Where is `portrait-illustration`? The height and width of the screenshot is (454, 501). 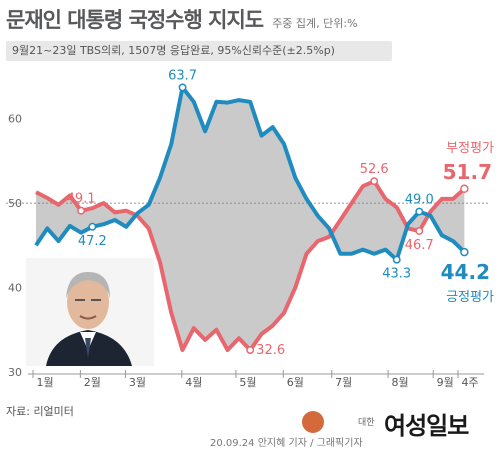 portrait-illustration is located at coordinates (90, 312).